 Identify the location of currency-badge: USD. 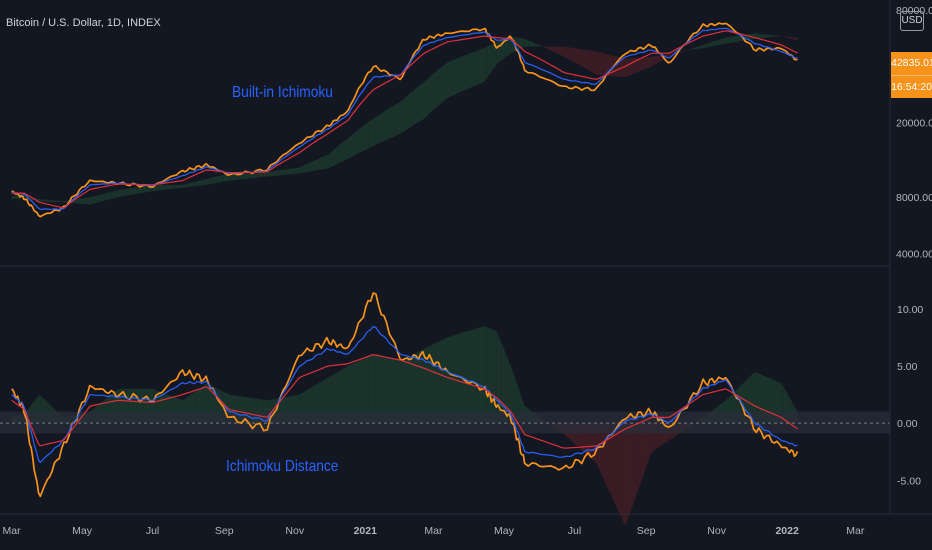
(912, 21).